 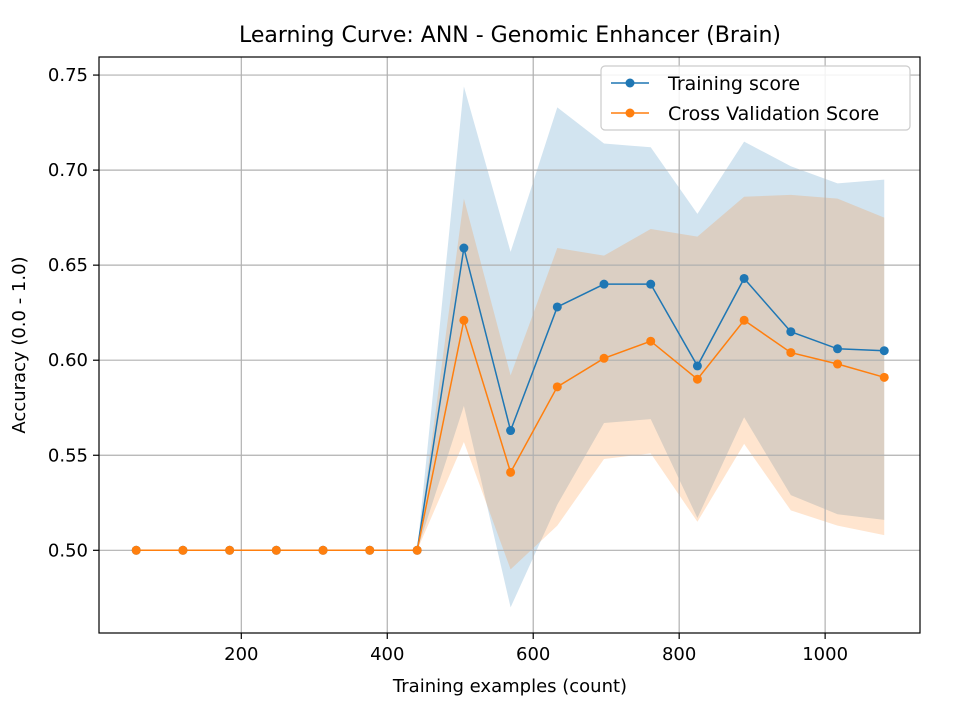 I want to click on x-tick-label-2: 600, so click(x=533, y=654).